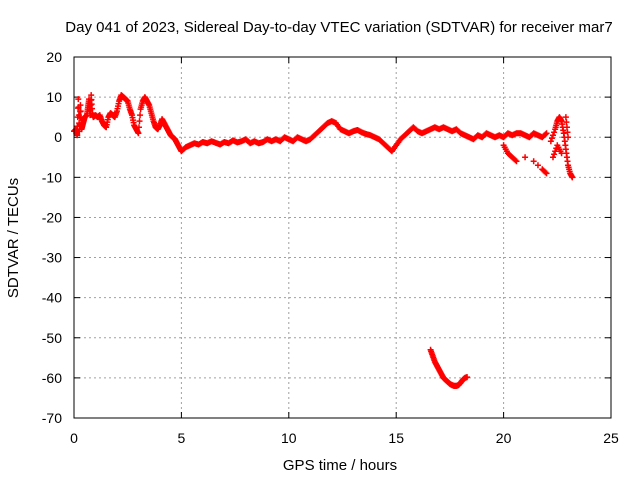  What do you see at coordinates (340, 465) in the screenshot?
I see `x-axis-label: GPS time / hours` at bounding box center [340, 465].